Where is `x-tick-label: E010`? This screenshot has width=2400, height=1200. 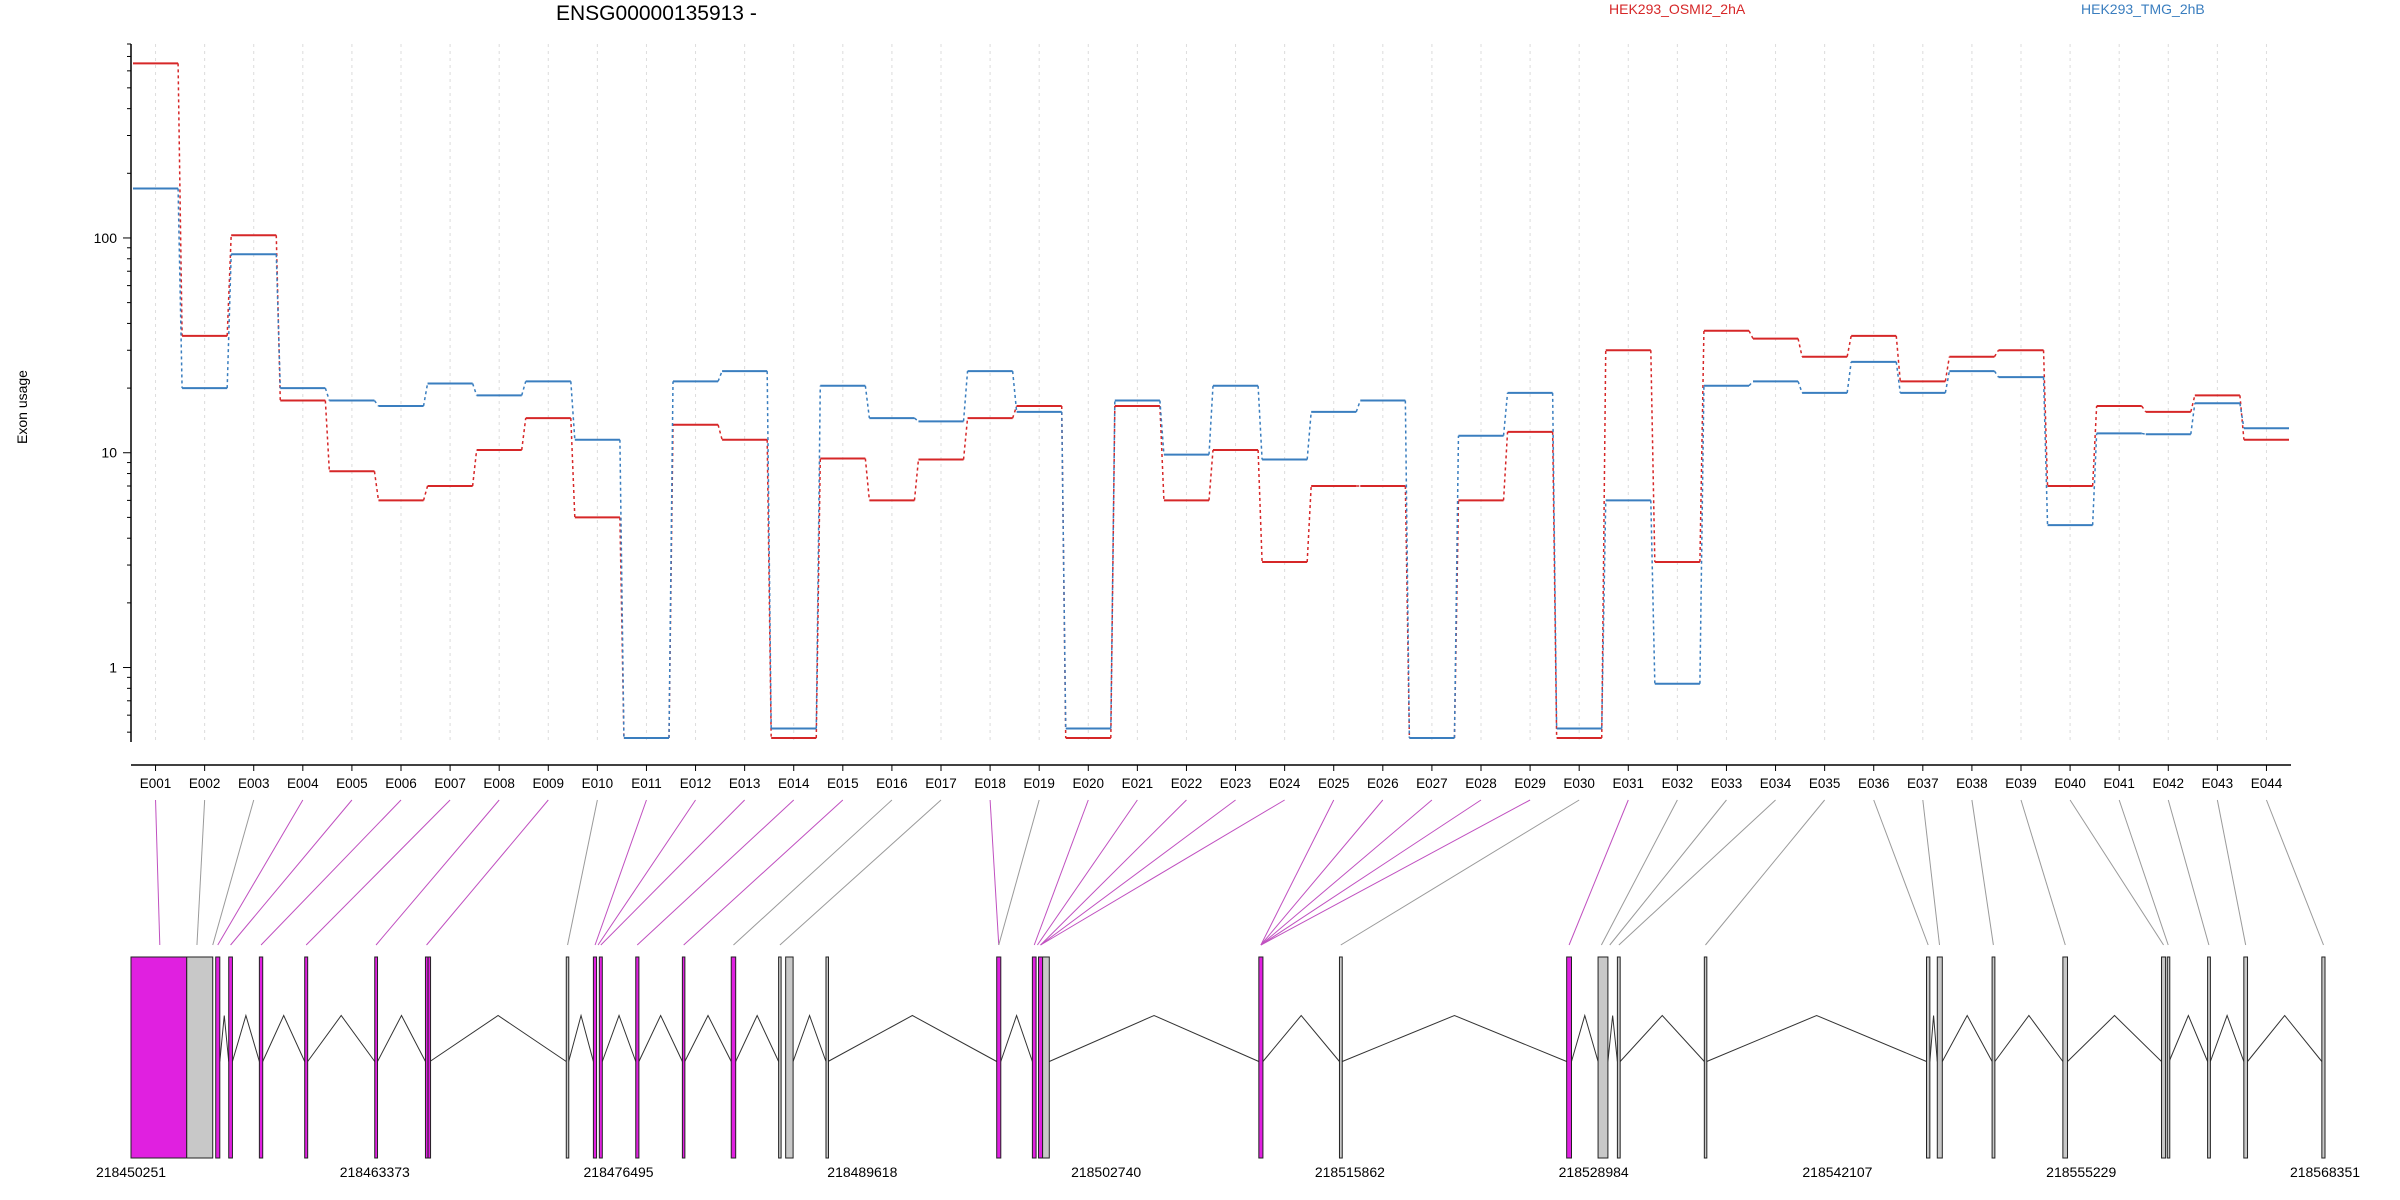
x-tick-label: E010 is located at coordinates (598, 783).